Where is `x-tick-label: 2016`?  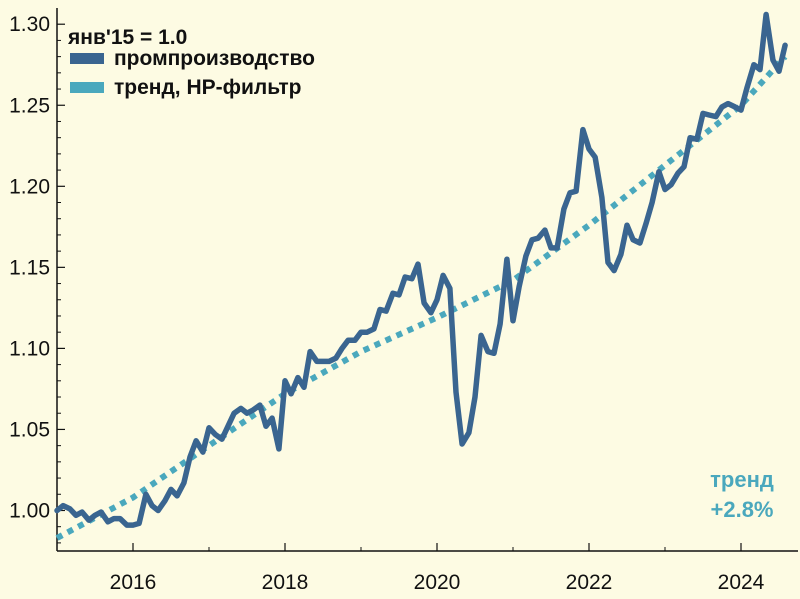 x-tick-label: 2016 is located at coordinates (133, 582).